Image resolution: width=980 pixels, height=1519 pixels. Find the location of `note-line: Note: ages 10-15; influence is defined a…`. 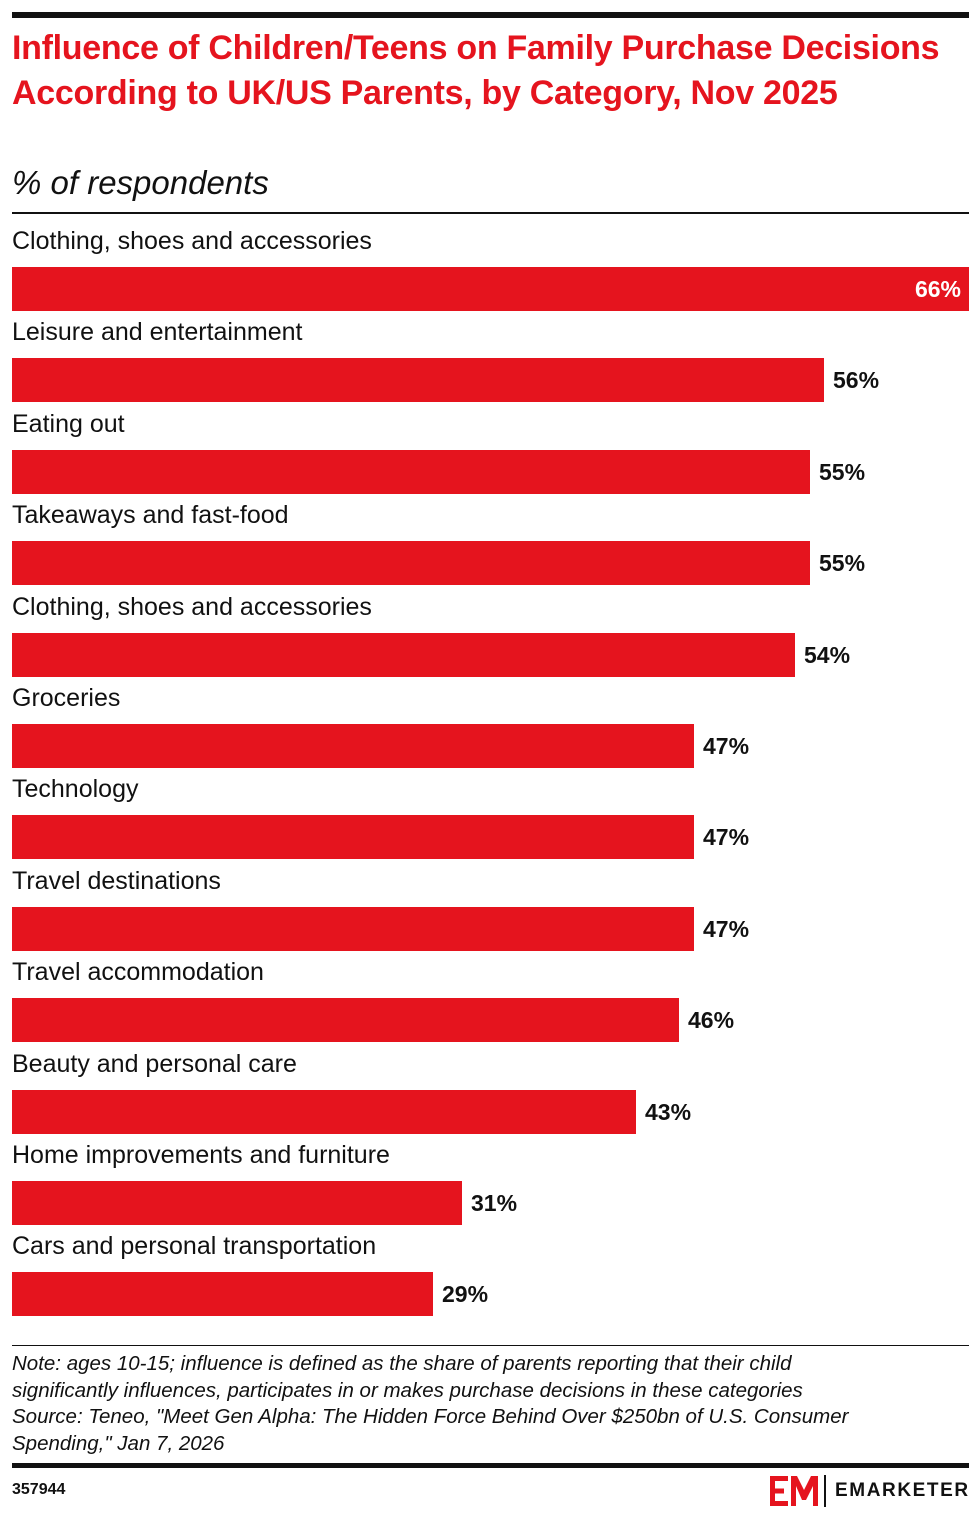

note-line: Note: ages 10-15; influence is defined a… is located at coordinates (402, 1363).